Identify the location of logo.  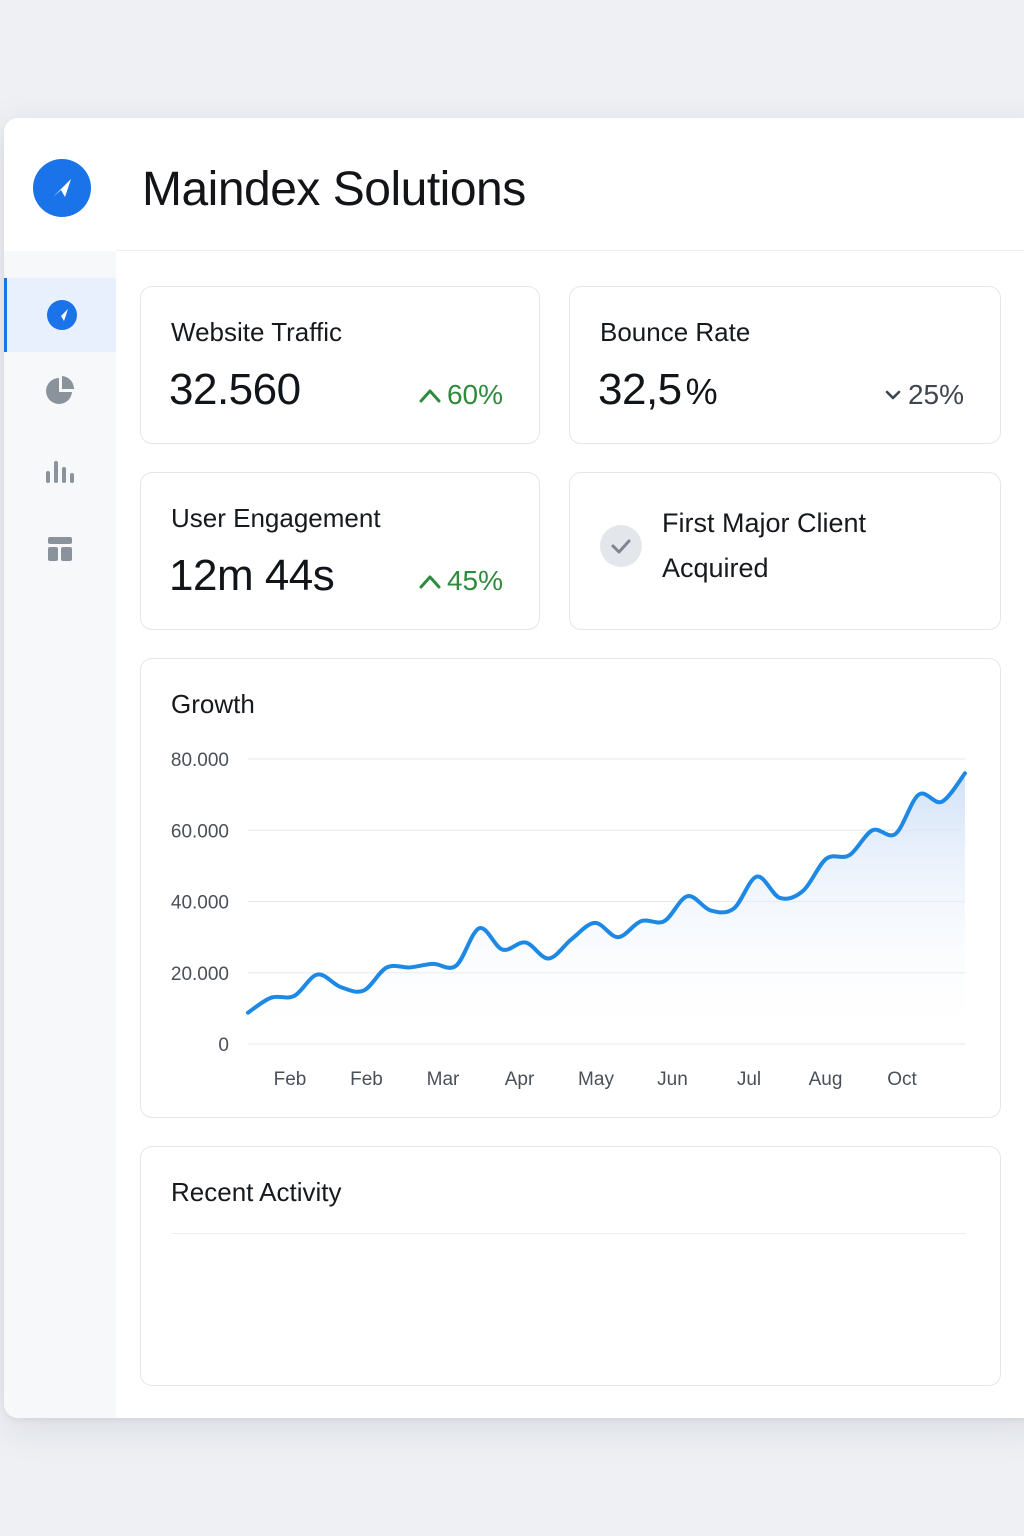
(62, 188).